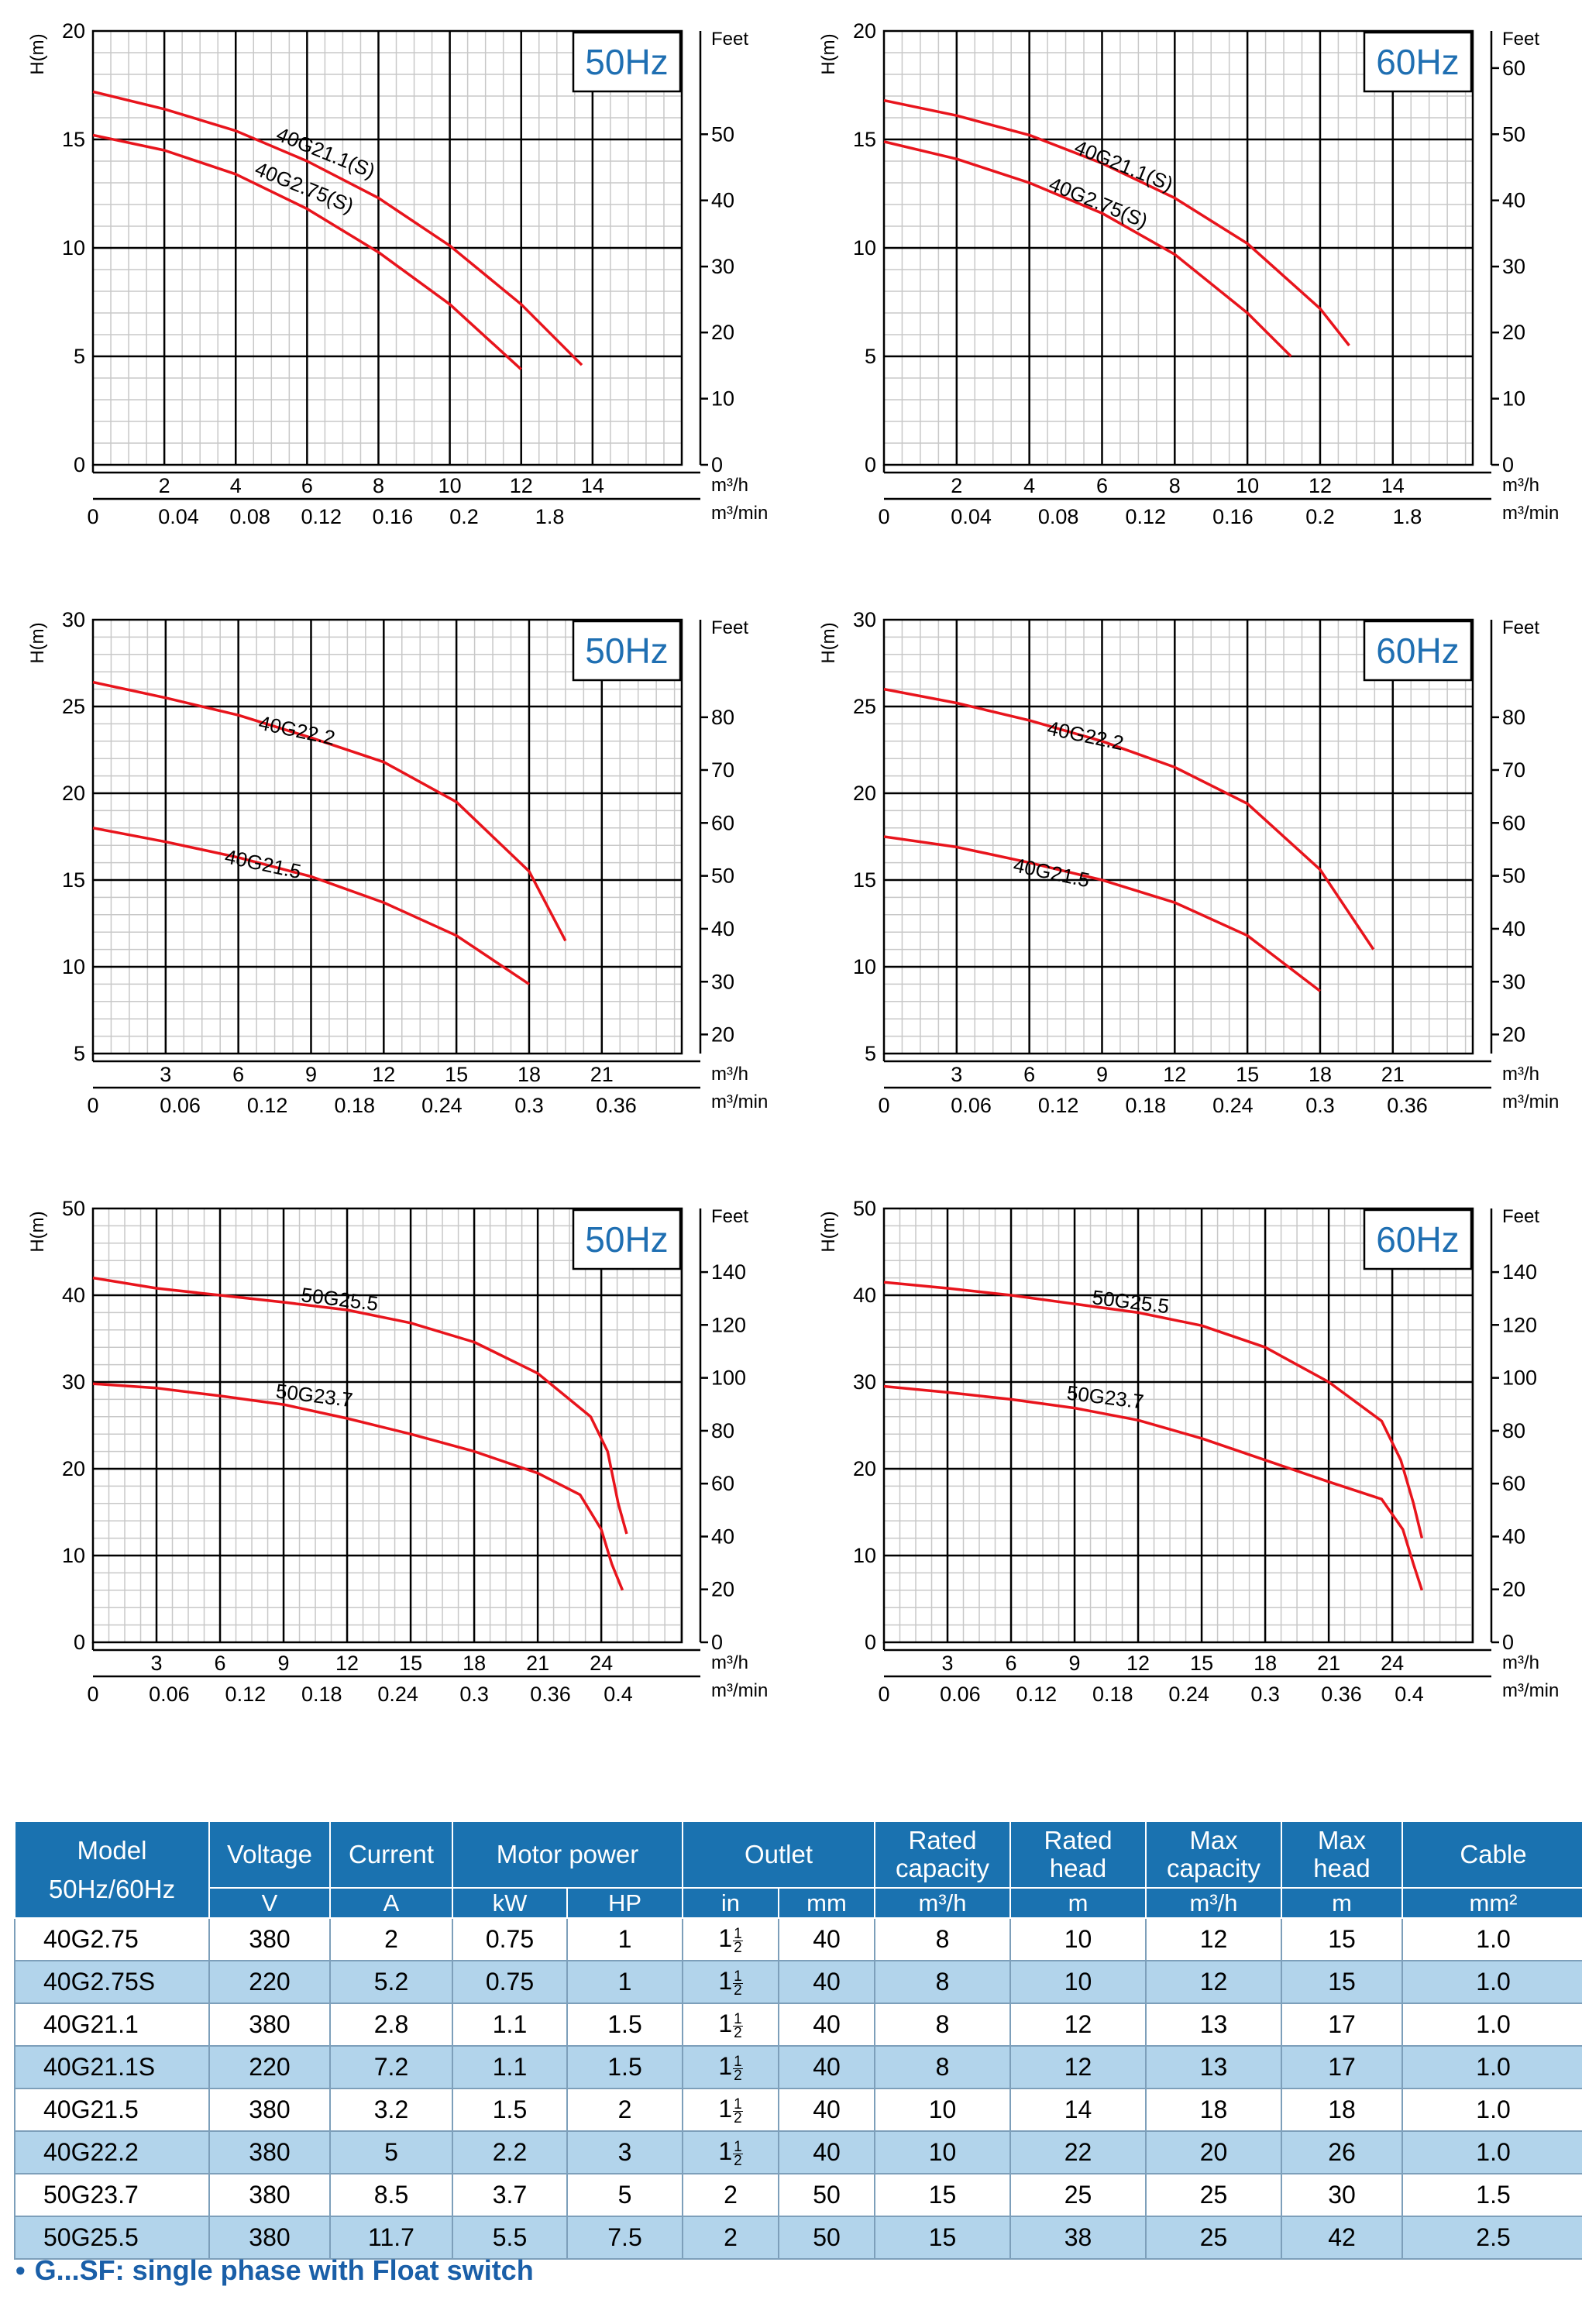  What do you see at coordinates (1520, 1324) in the screenshot?
I see `feet-tick-label: 120` at bounding box center [1520, 1324].